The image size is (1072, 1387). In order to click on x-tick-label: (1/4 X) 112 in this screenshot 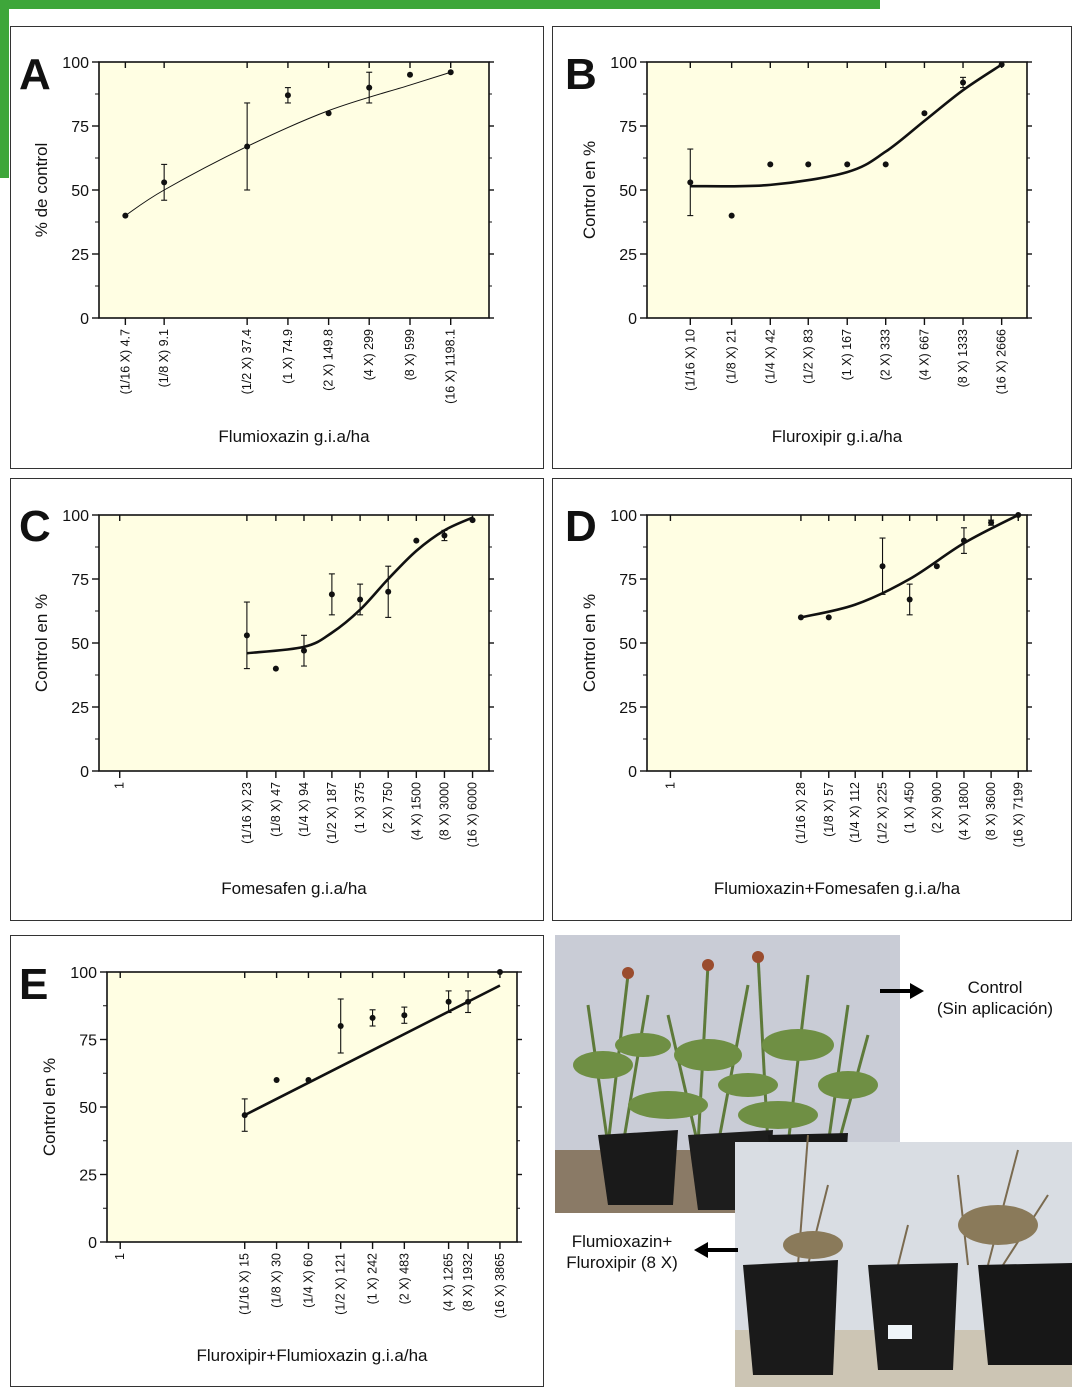, I will do `click(855, 812)`.